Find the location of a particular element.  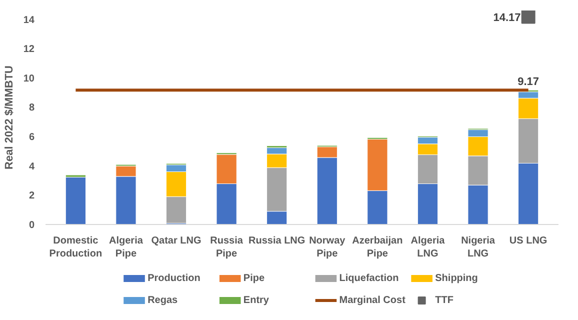

x-tick-label: US LNG is located at coordinates (528, 241).